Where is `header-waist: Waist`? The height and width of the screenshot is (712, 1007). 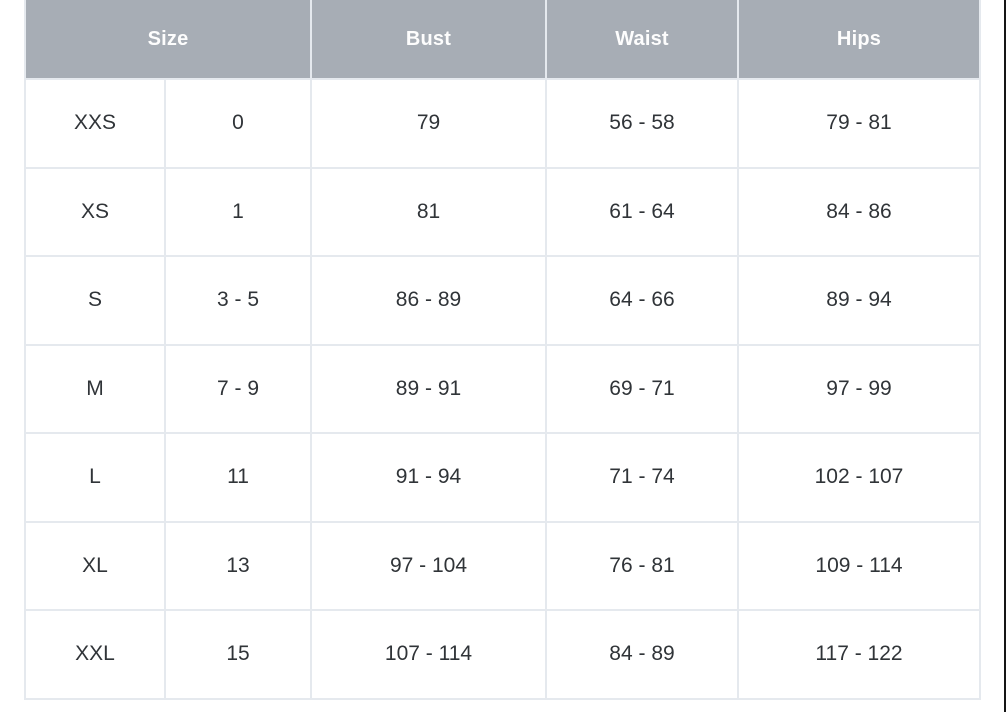
header-waist: Waist is located at coordinates (642, 39).